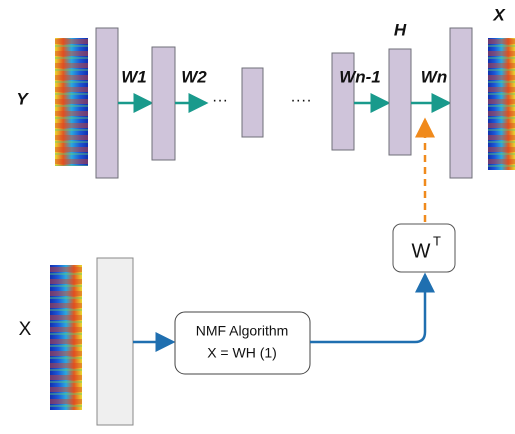 This screenshot has height=434, width=515. I want to click on x-input-label: X, so click(25, 329).